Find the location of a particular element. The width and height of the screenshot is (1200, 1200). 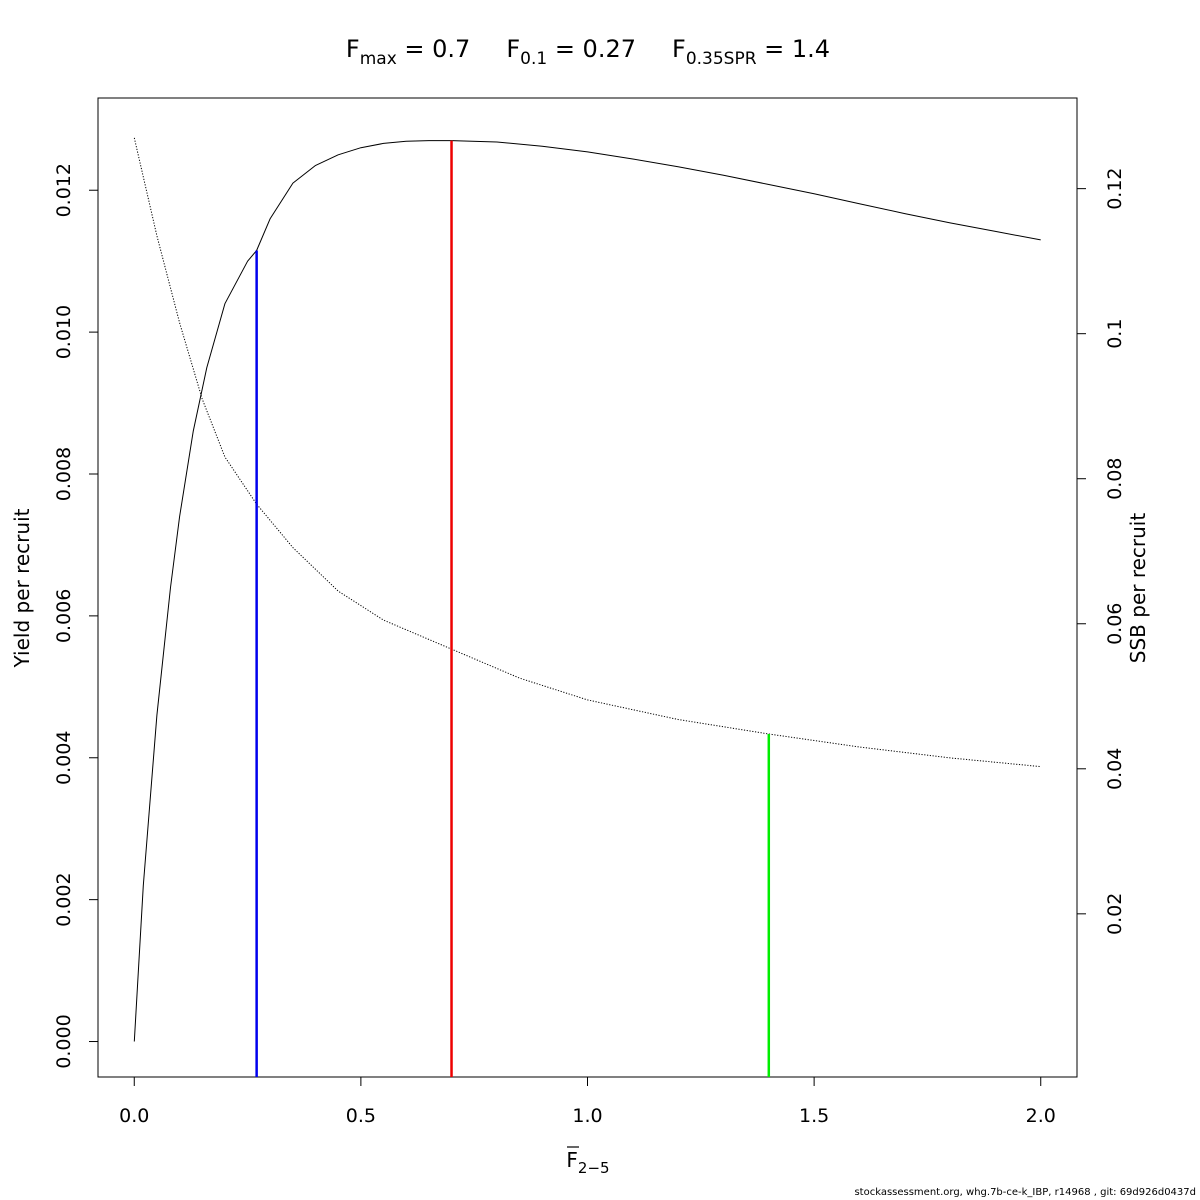

x-axis-title: F2−5 is located at coordinates (588, 1161).